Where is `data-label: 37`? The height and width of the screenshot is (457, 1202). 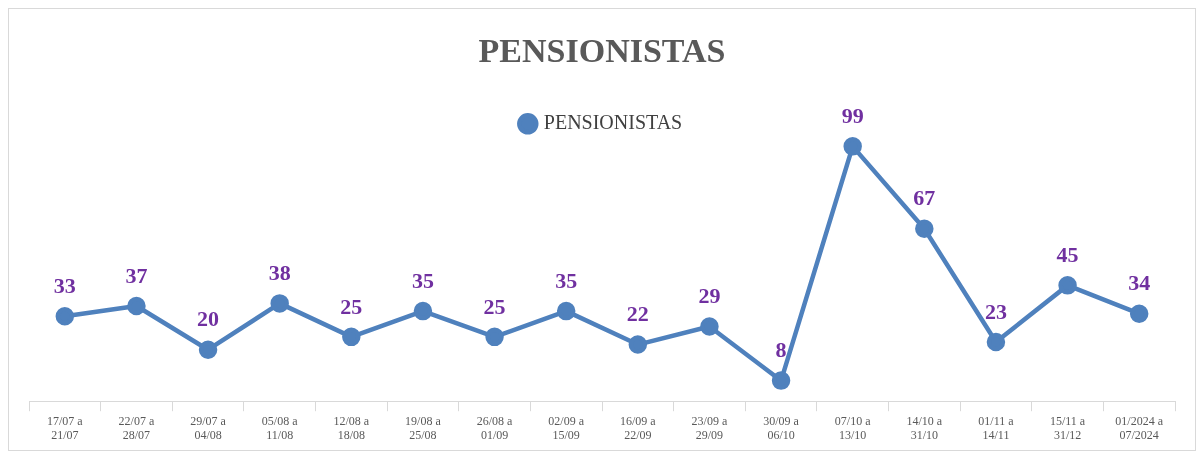
data-label: 37 is located at coordinates (136, 275).